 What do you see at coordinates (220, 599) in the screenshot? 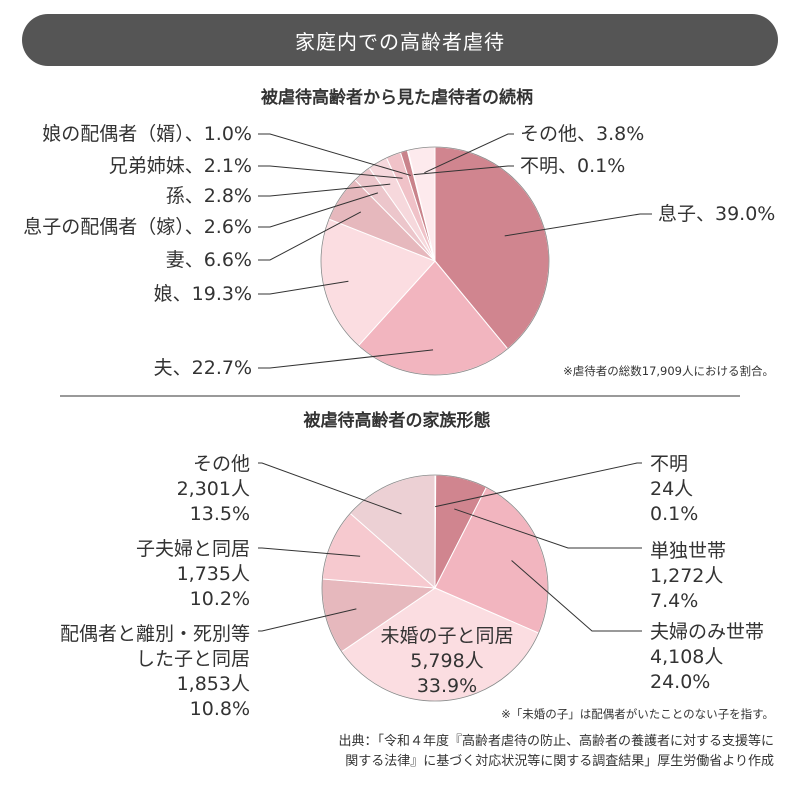
I see `chart2-label-5-2: 10.2%` at bounding box center [220, 599].